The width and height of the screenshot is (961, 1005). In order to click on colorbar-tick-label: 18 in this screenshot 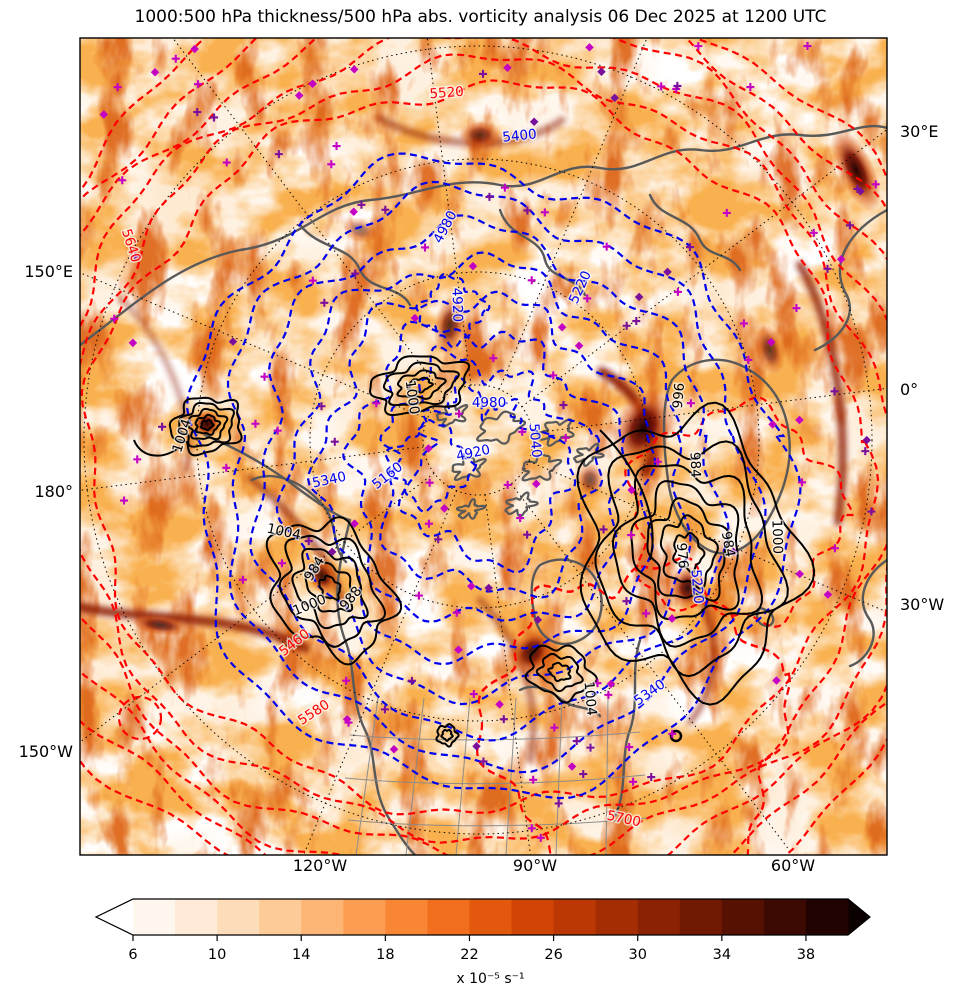, I will do `click(385, 955)`.